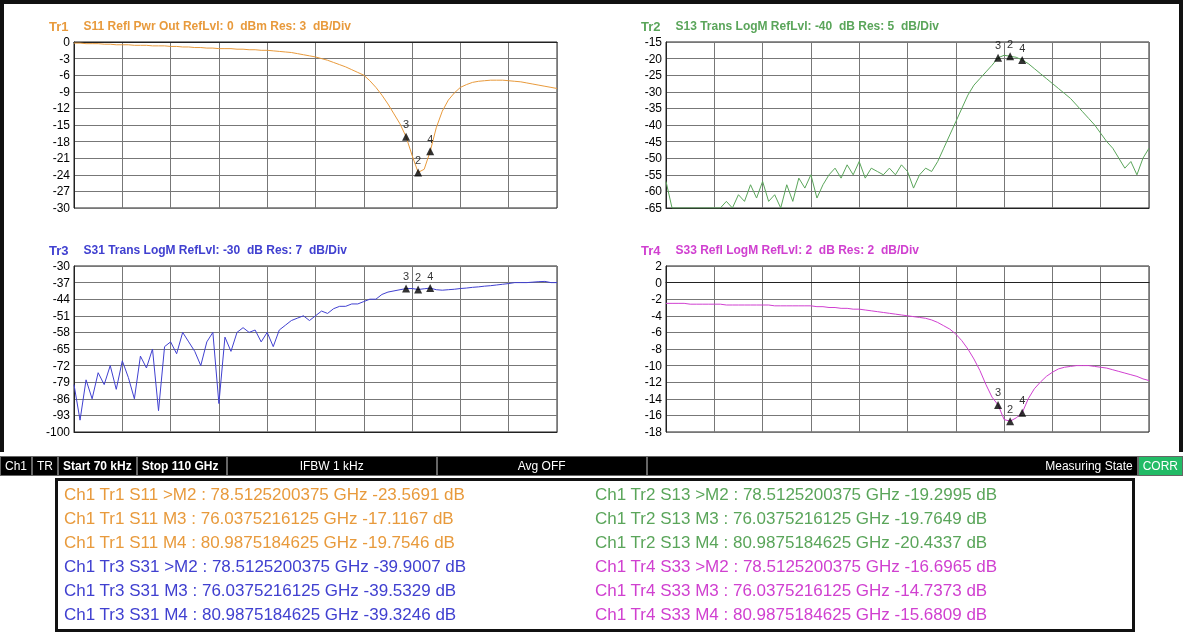  Describe the element at coordinates (653, 174) in the screenshot. I see `y-tick-label: -55` at that location.